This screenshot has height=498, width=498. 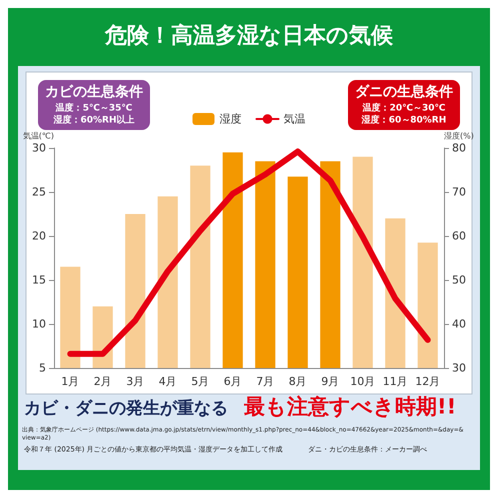 What do you see at coordinates (39, 236) in the screenshot?
I see `y-tick-label: 20` at bounding box center [39, 236].